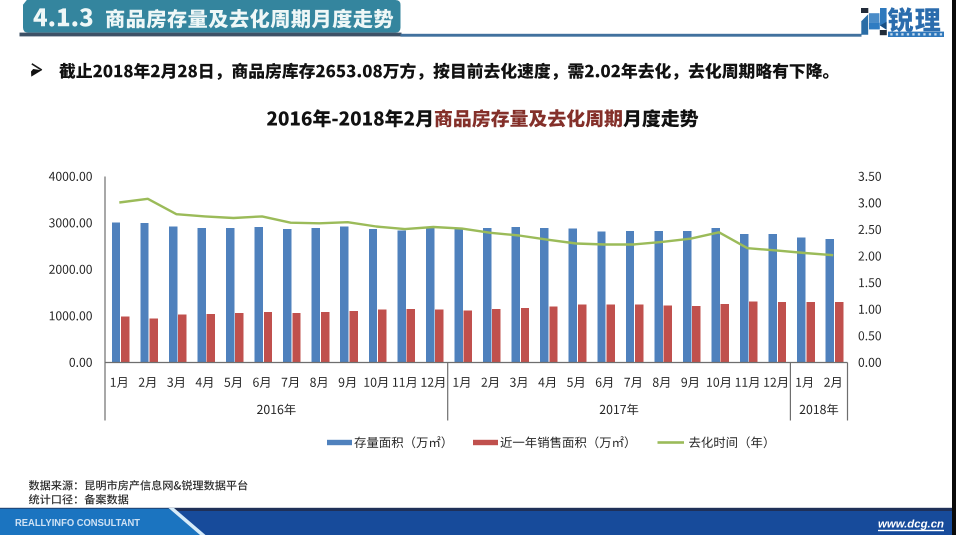  What do you see at coordinates (911, 525) in the screenshot?
I see `svg-text: www.dcg.cn` at bounding box center [911, 525].